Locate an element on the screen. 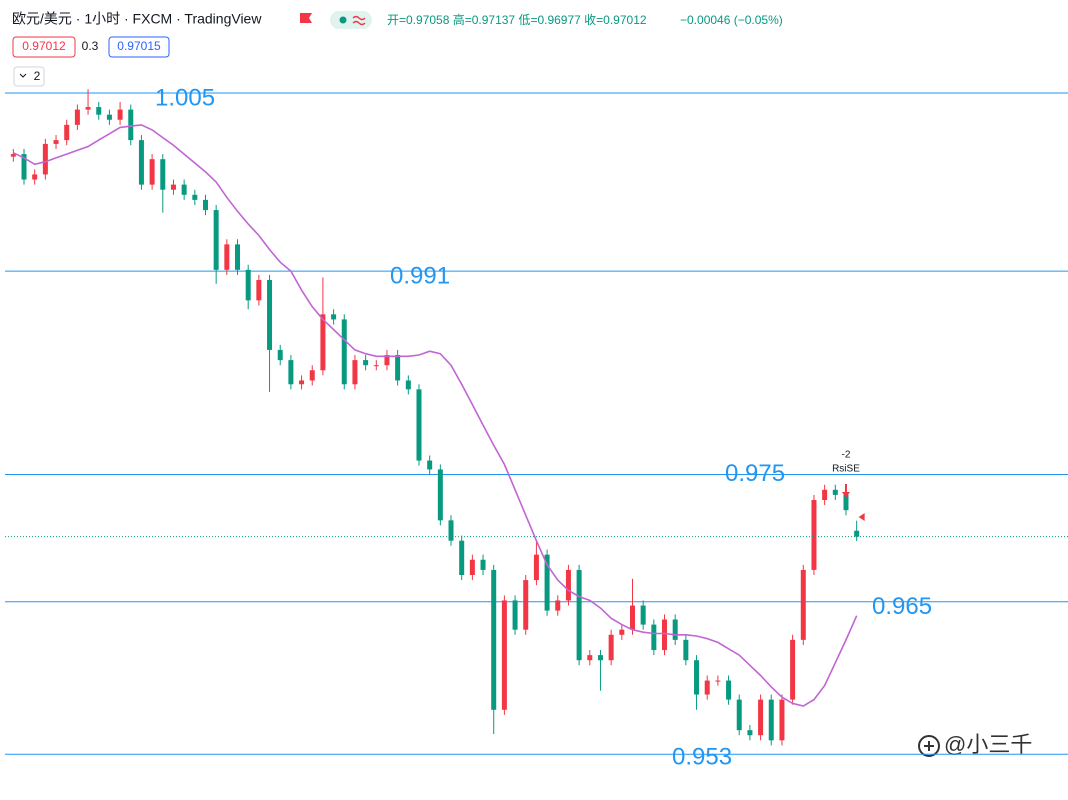 The image size is (1068, 800). sell-button is located at coordinates (44, 47).